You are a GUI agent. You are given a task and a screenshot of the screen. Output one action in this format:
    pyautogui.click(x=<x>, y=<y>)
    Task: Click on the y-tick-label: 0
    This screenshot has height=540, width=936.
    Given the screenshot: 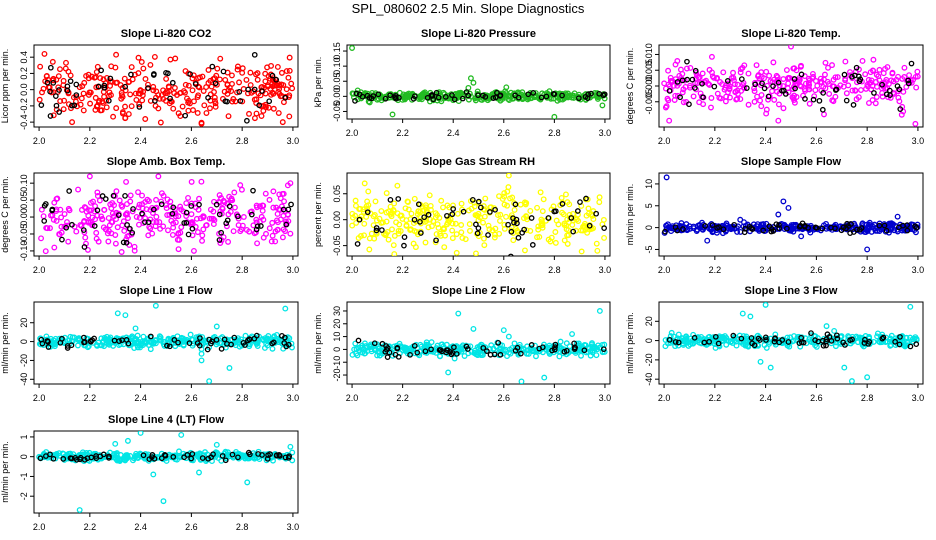 What is the action you would take?
    pyautogui.click(x=337, y=349)
    